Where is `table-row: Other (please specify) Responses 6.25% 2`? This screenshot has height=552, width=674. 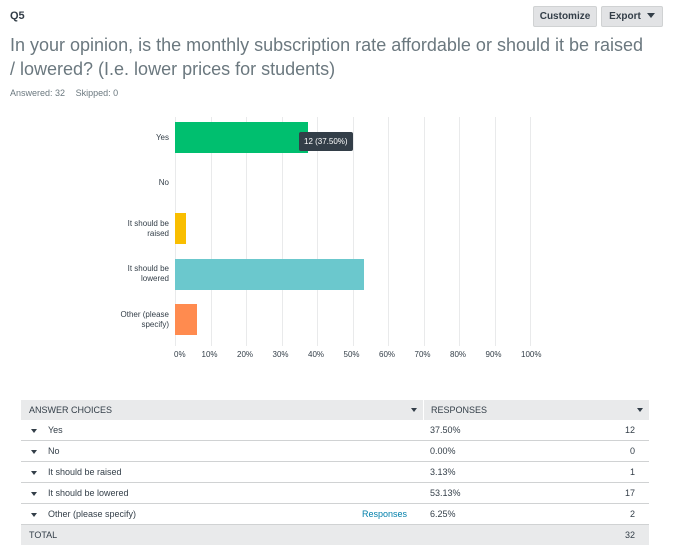
table-row: Other (please specify) Responses 6.25% 2 is located at coordinates (335, 514).